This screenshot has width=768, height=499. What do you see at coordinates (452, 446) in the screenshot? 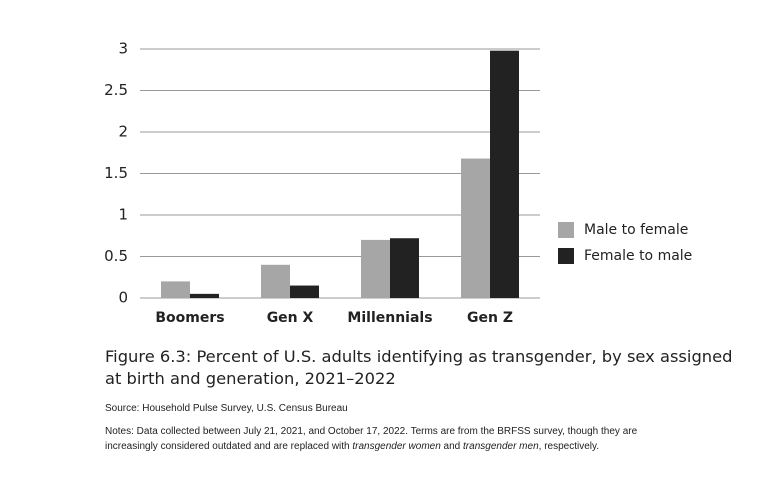
I see `notes-text: and` at bounding box center [452, 446].